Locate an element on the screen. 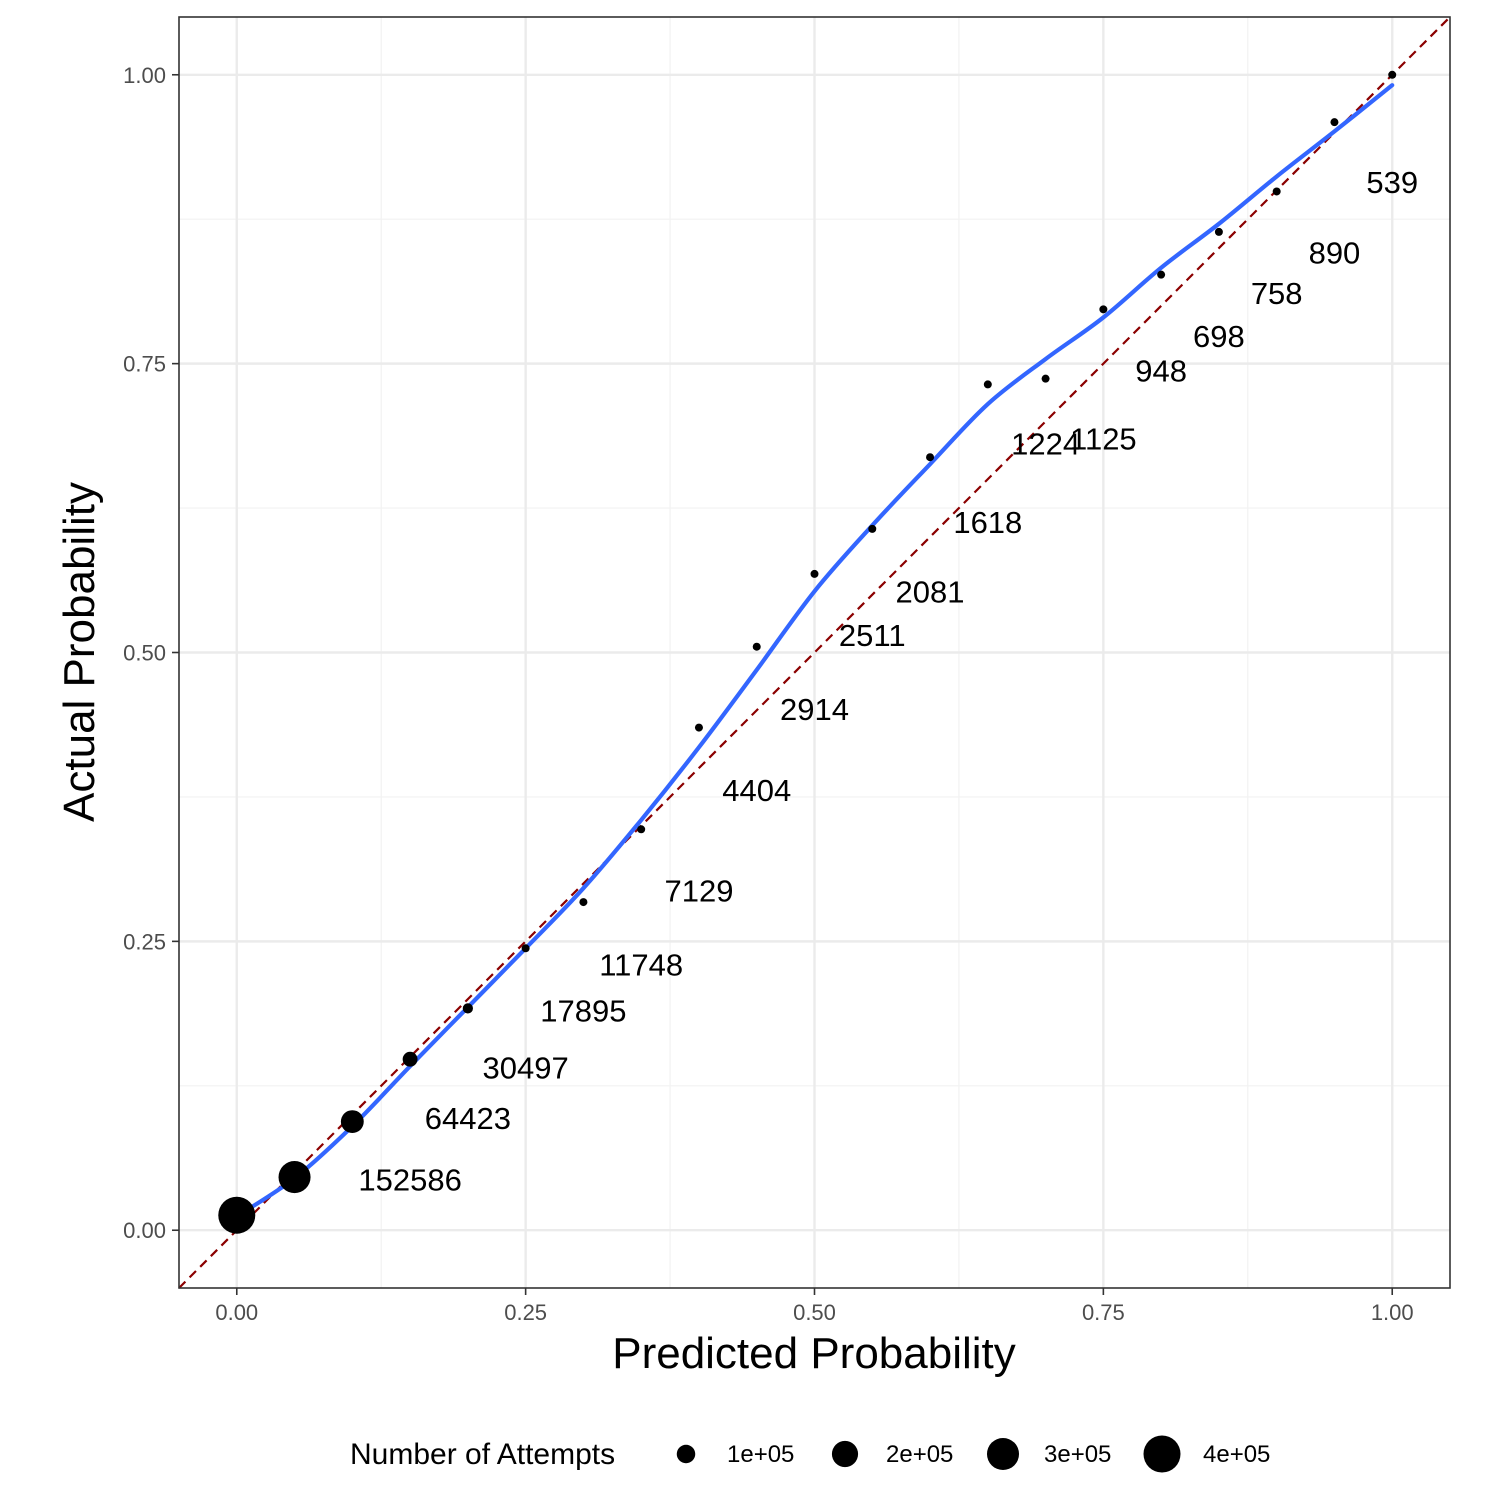 The image size is (1512, 1512). point-label: 1618 is located at coordinates (987, 522).